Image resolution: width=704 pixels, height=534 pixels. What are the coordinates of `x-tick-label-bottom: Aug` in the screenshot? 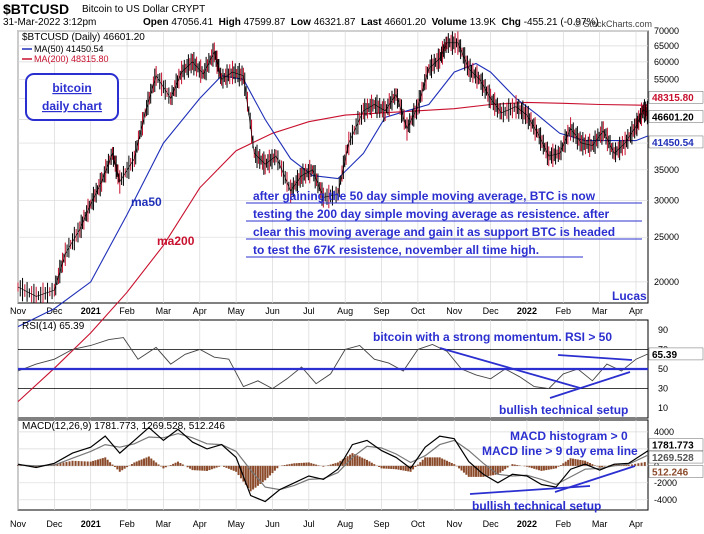 It's located at (345, 524).